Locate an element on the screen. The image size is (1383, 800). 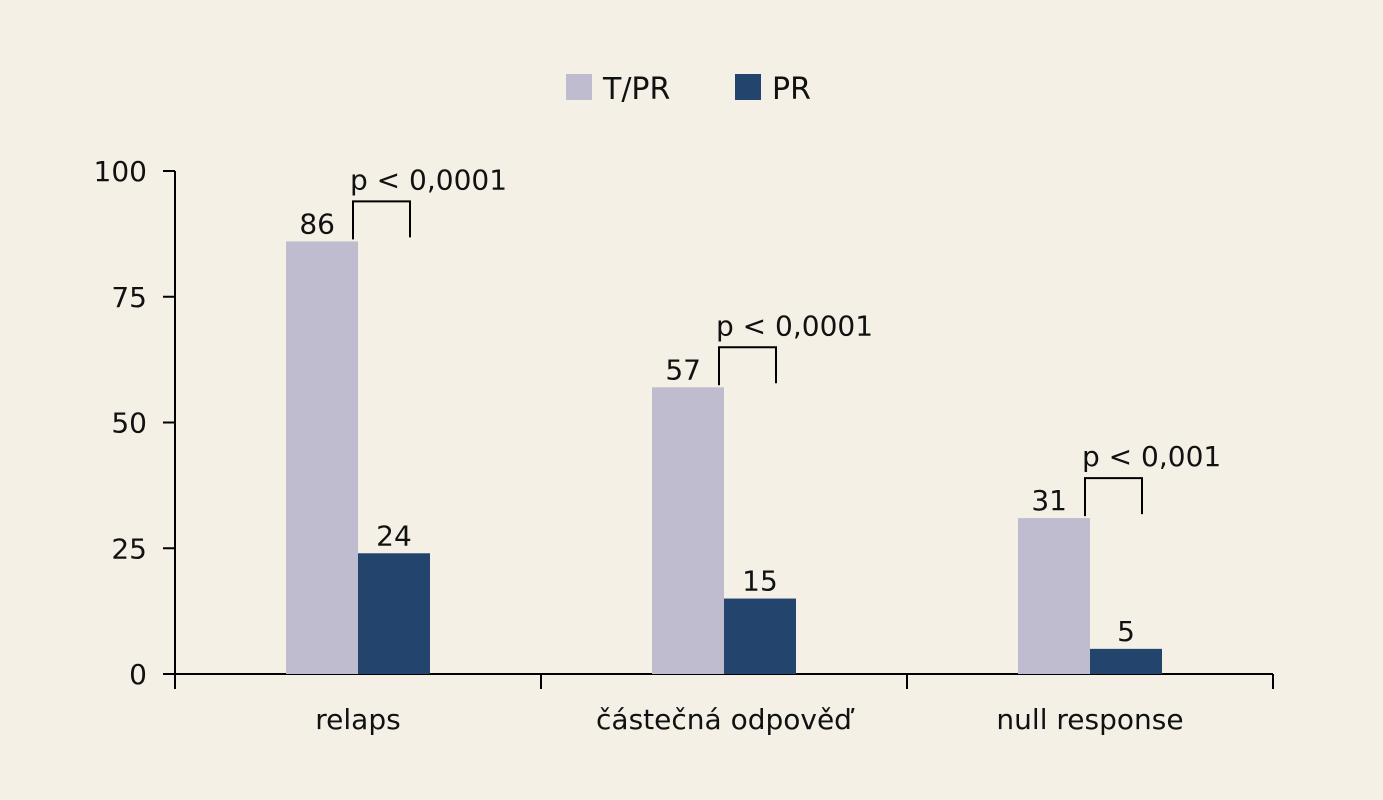
legend: T/PR PR is located at coordinates (688, 89).